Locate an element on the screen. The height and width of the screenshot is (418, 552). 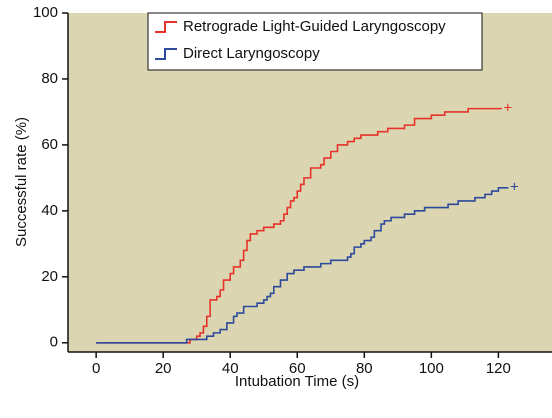
y-tick-label: 20 is located at coordinates (49, 276).